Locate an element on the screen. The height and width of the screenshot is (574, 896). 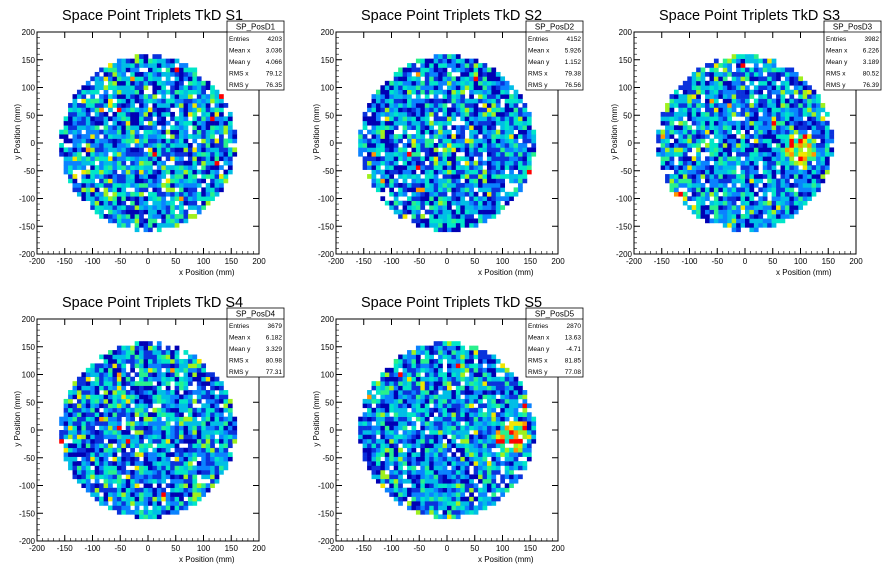
y-tick-label: 100 is located at coordinates (328, 88).